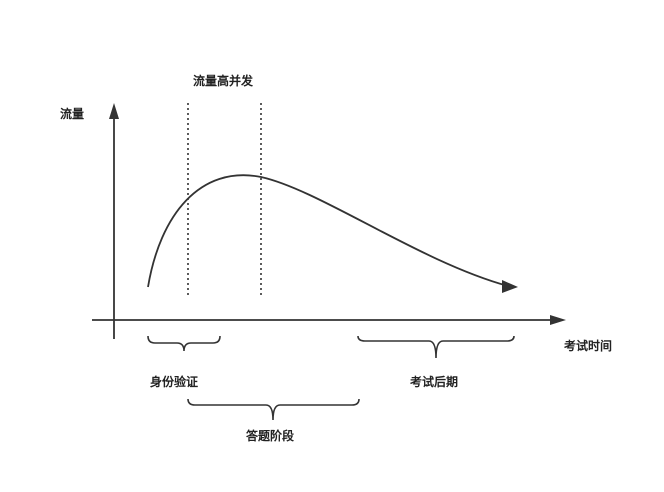 Image resolution: width=664 pixels, height=492 pixels. I want to click on peak-concurrency-label: 流量高并发, so click(223, 81).